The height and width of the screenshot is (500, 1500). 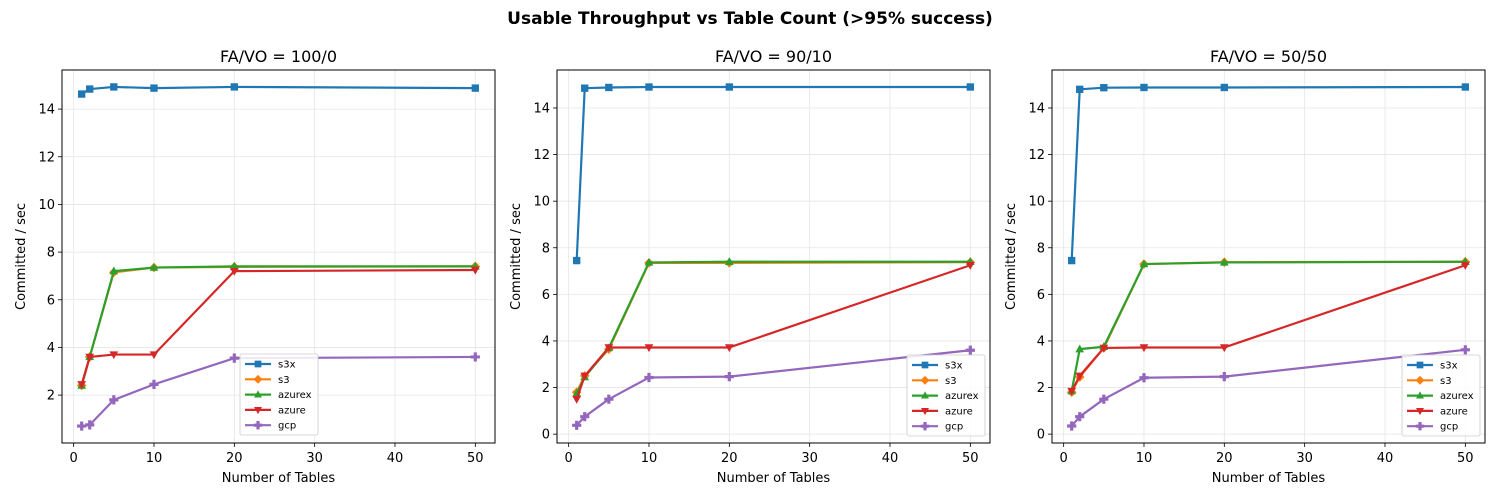 I want to click on legend-item-s3x: s3x, so click(x=270, y=365).